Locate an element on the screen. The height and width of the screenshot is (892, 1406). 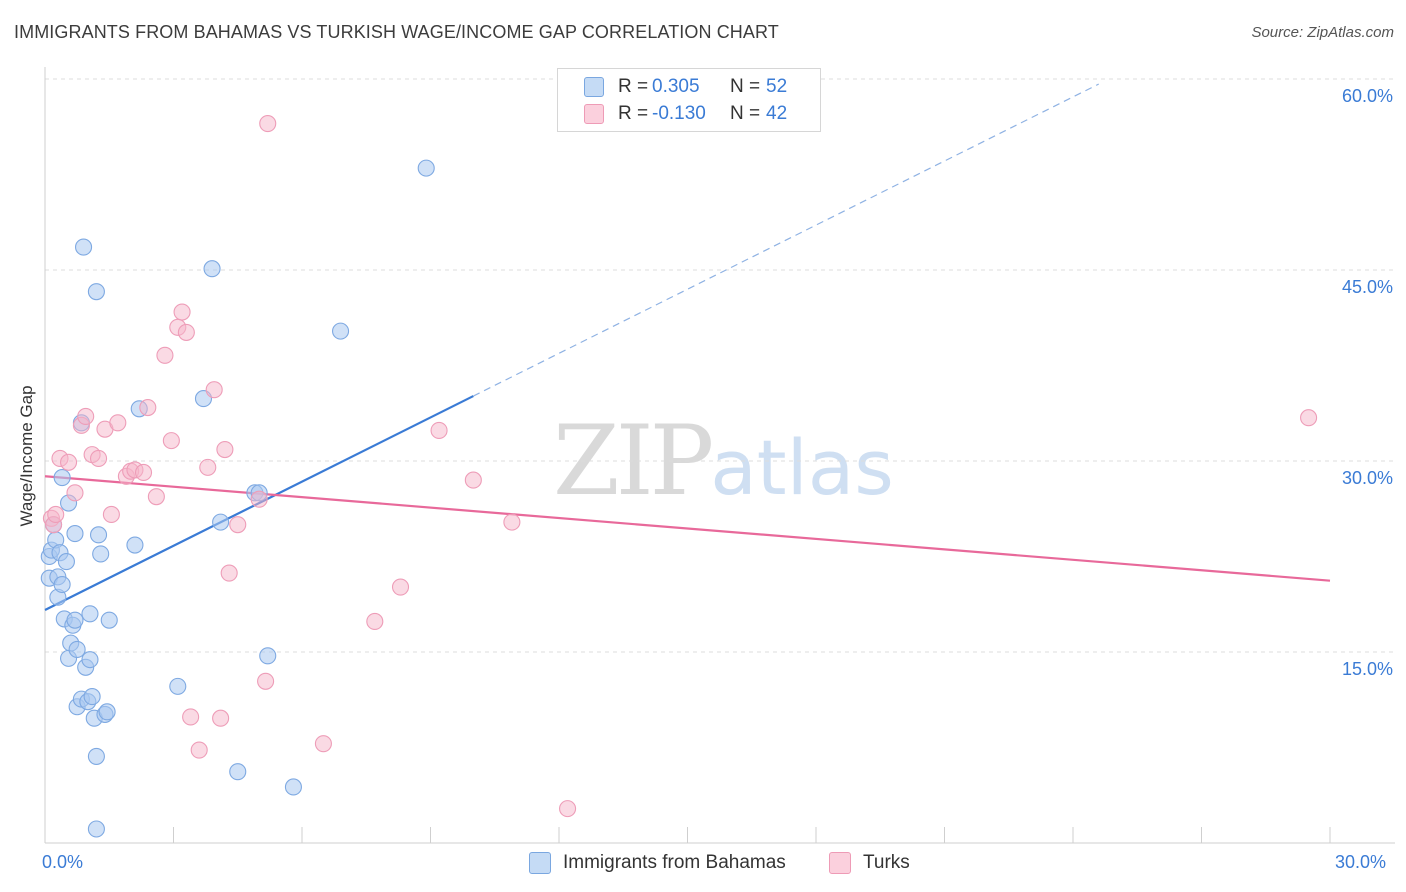
bottom-legend-bahamas: Immigrants from Bahamas is located at coordinates (657, 863).